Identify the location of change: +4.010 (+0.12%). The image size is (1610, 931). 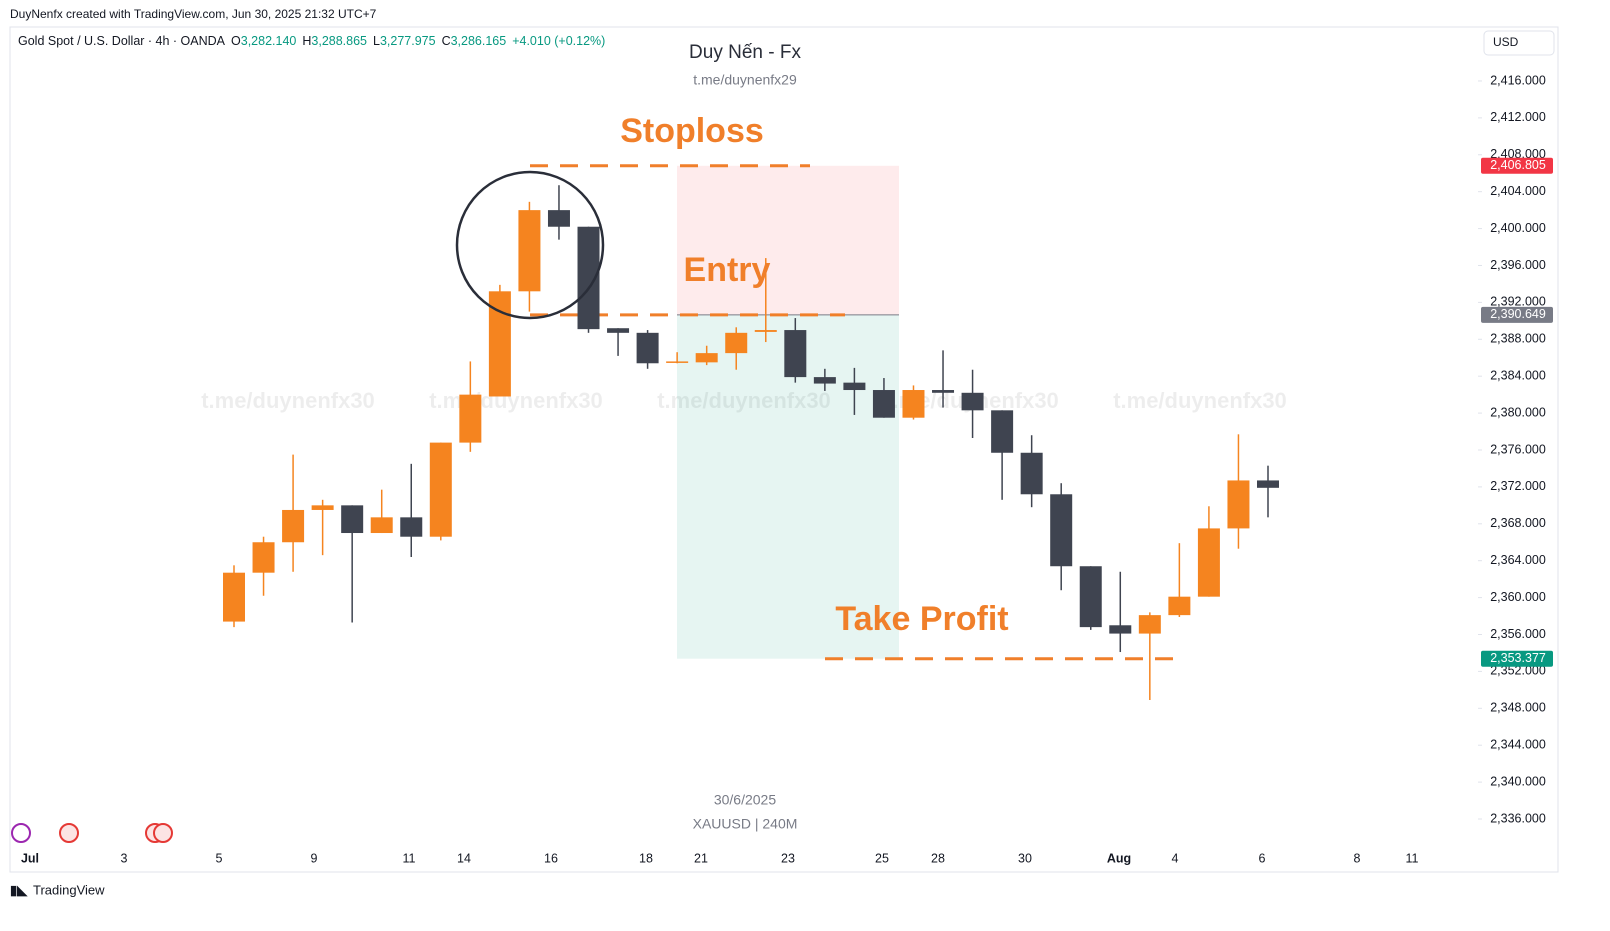
(558, 41).